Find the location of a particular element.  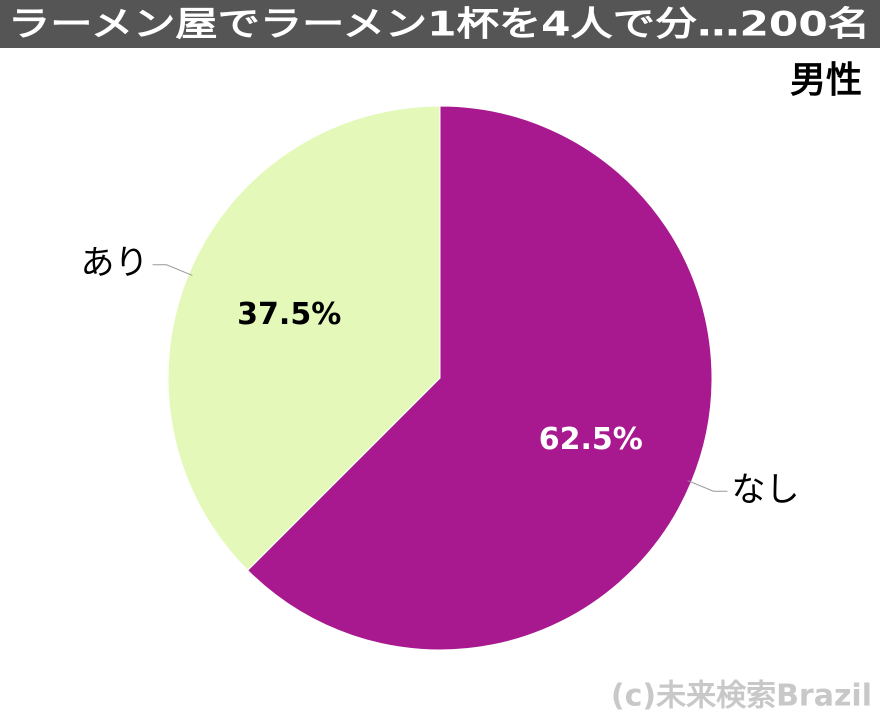

chart-title: ラーメン屋でラーメン1杯を4人で分…200名 is located at coordinates (439, 25).